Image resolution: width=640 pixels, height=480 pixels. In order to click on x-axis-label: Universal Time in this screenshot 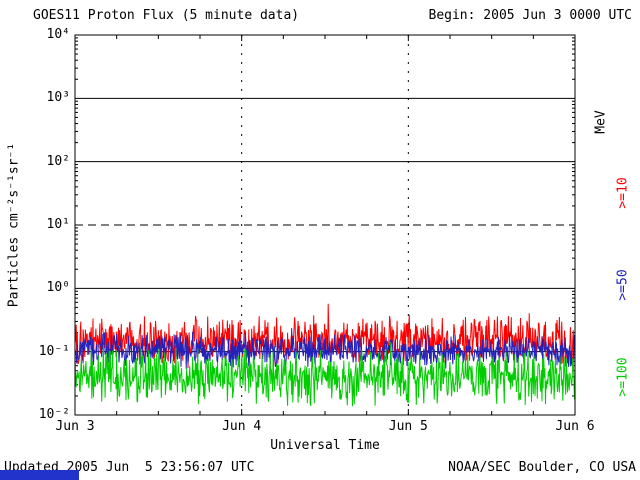, I will do `click(325, 445)`.